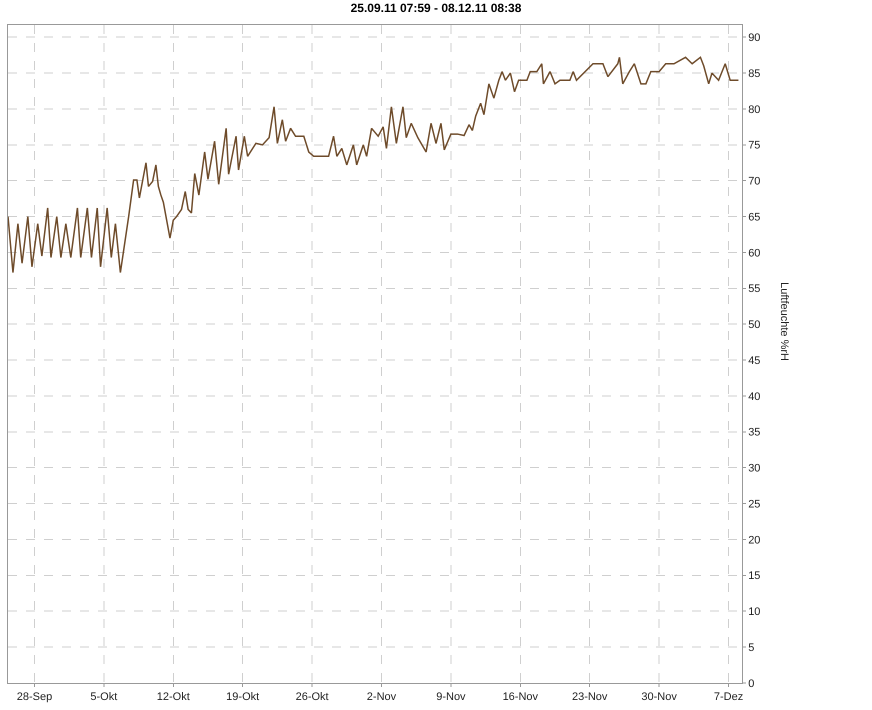 Image resolution: width=872 pixels, height=710 pixels. What do you see at coordinates (243, 697) in the screenshot?
I see `x-tick-label: 19-Okt` at bounding box center [243, 697].